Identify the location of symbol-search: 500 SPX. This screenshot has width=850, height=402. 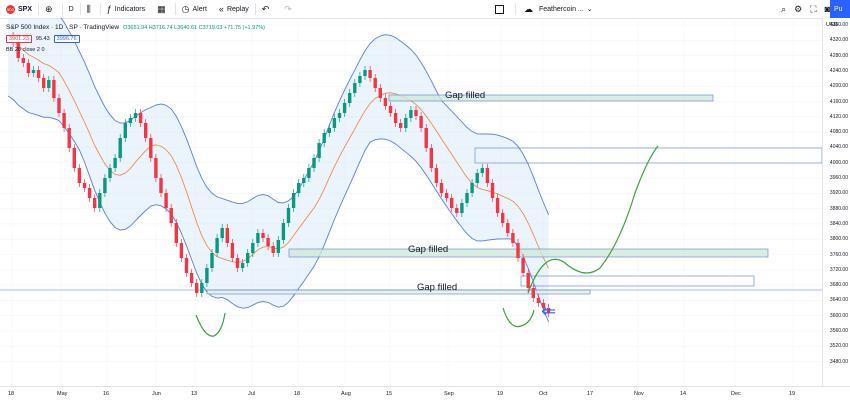
(19, 9).